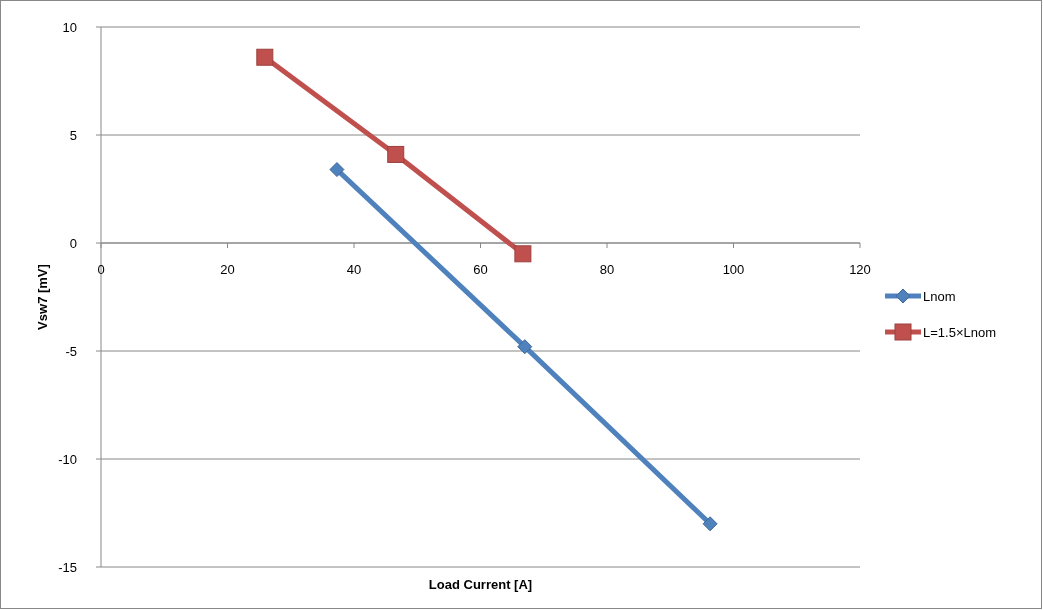 Image resolution: width=1043 pixels, height=610 pixels. What do you see at coordinates (860, 269) in the screenshot?
I see `x-tick-label: 120` at bounding box center [860, 269].